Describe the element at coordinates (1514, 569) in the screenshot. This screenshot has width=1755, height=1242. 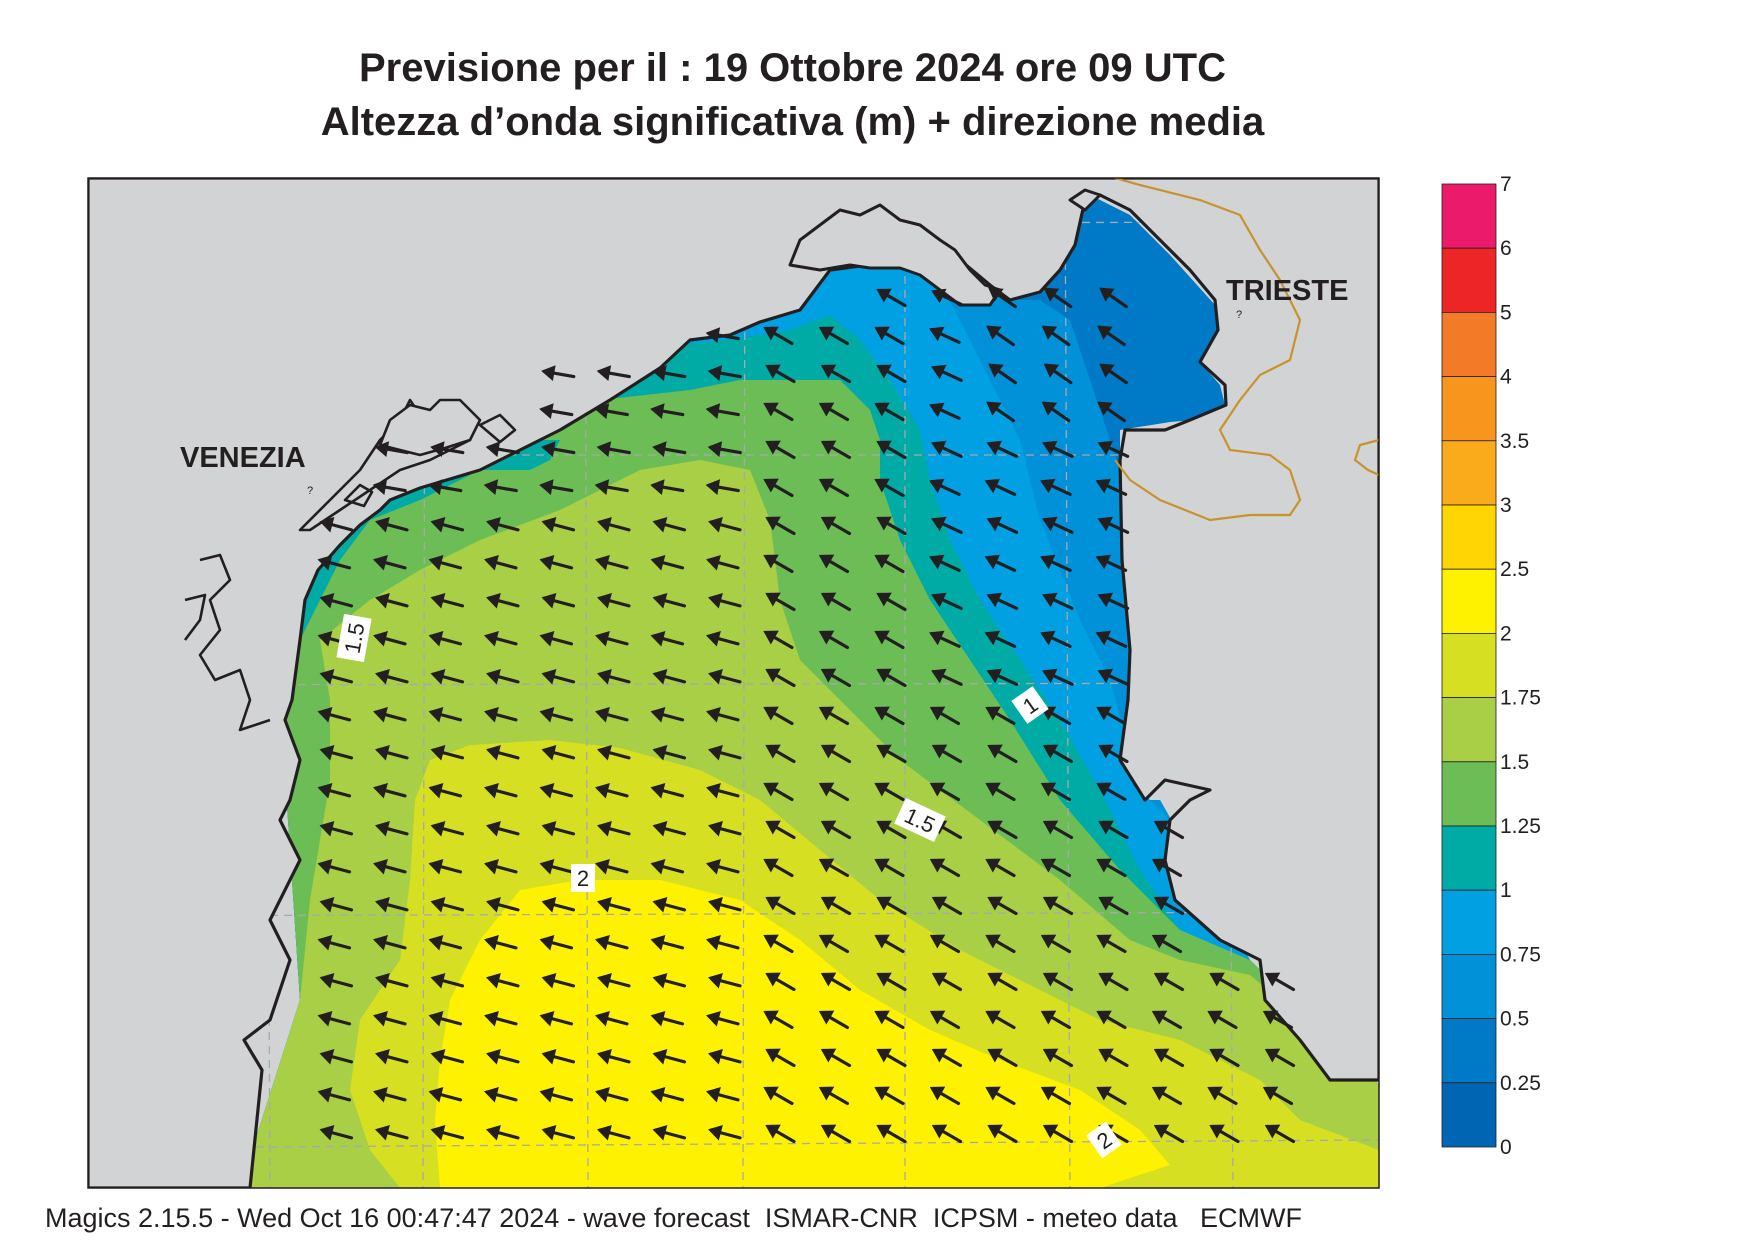
I see `legend-tick-label: 2.5` at that location.